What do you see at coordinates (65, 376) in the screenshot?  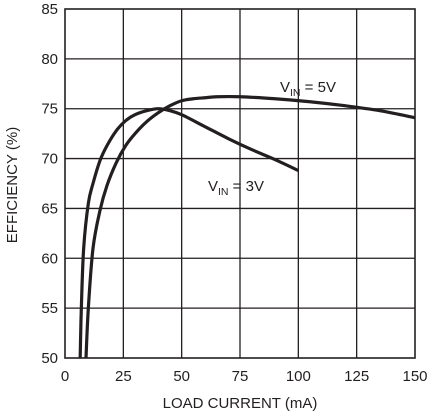 I see `x-tick-label: 0` at bounding box center [65, 376].